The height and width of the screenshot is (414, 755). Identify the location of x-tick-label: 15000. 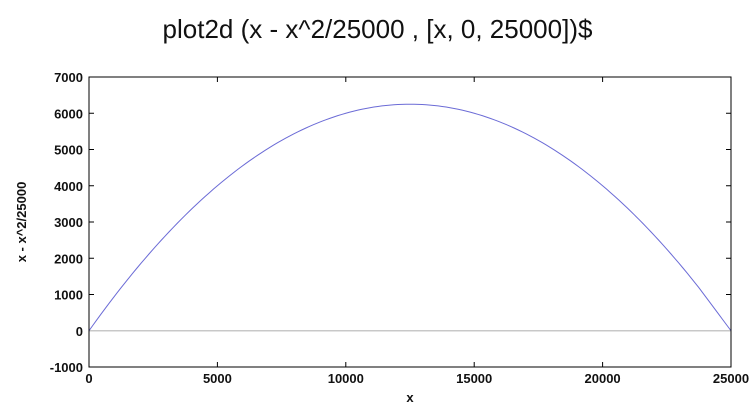
(474, 378).